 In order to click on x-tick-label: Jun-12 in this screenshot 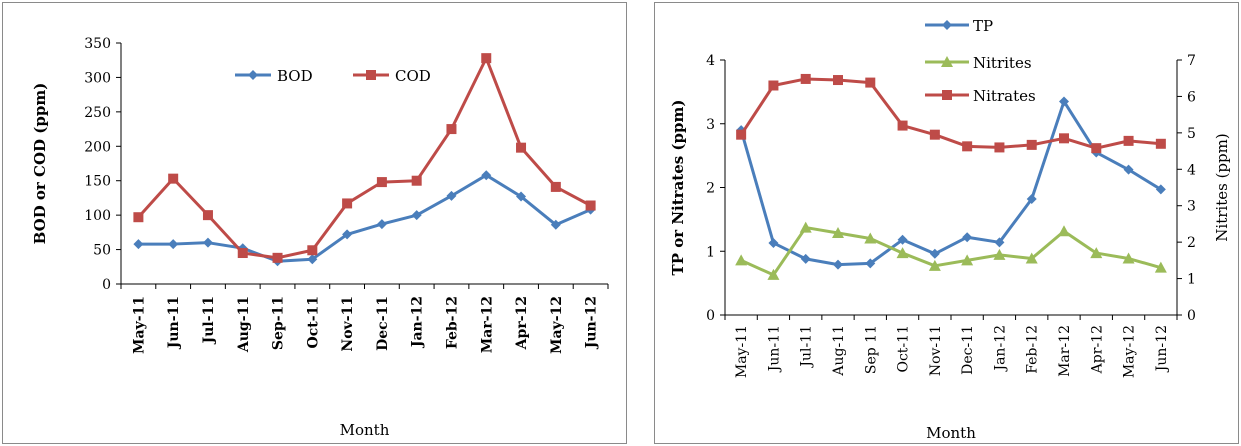, I will do `click(592, 323)`.